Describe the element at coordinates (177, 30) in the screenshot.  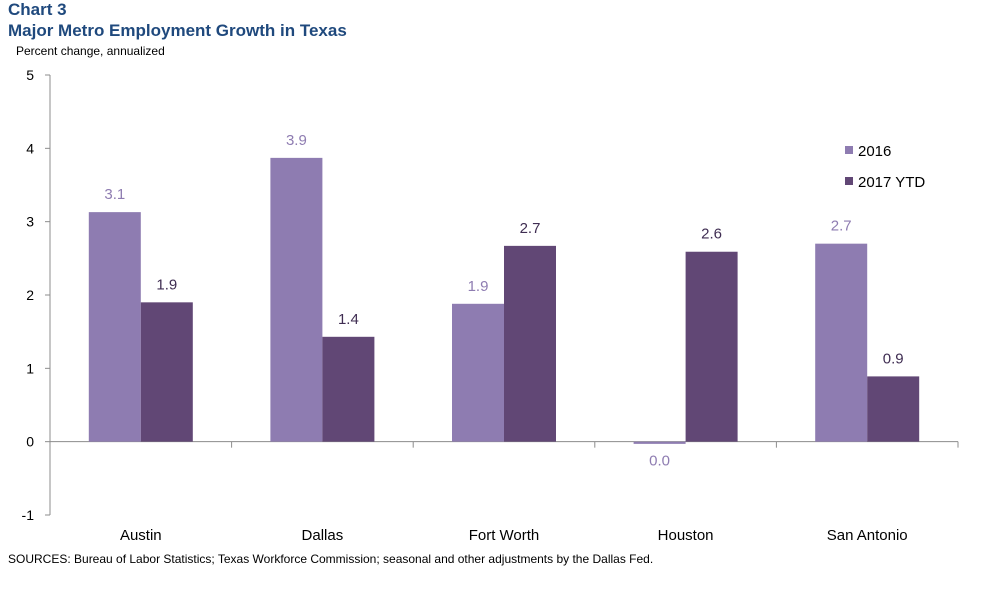
I see `chart-title: Major Metro Employment Growth in Texas` at that location.